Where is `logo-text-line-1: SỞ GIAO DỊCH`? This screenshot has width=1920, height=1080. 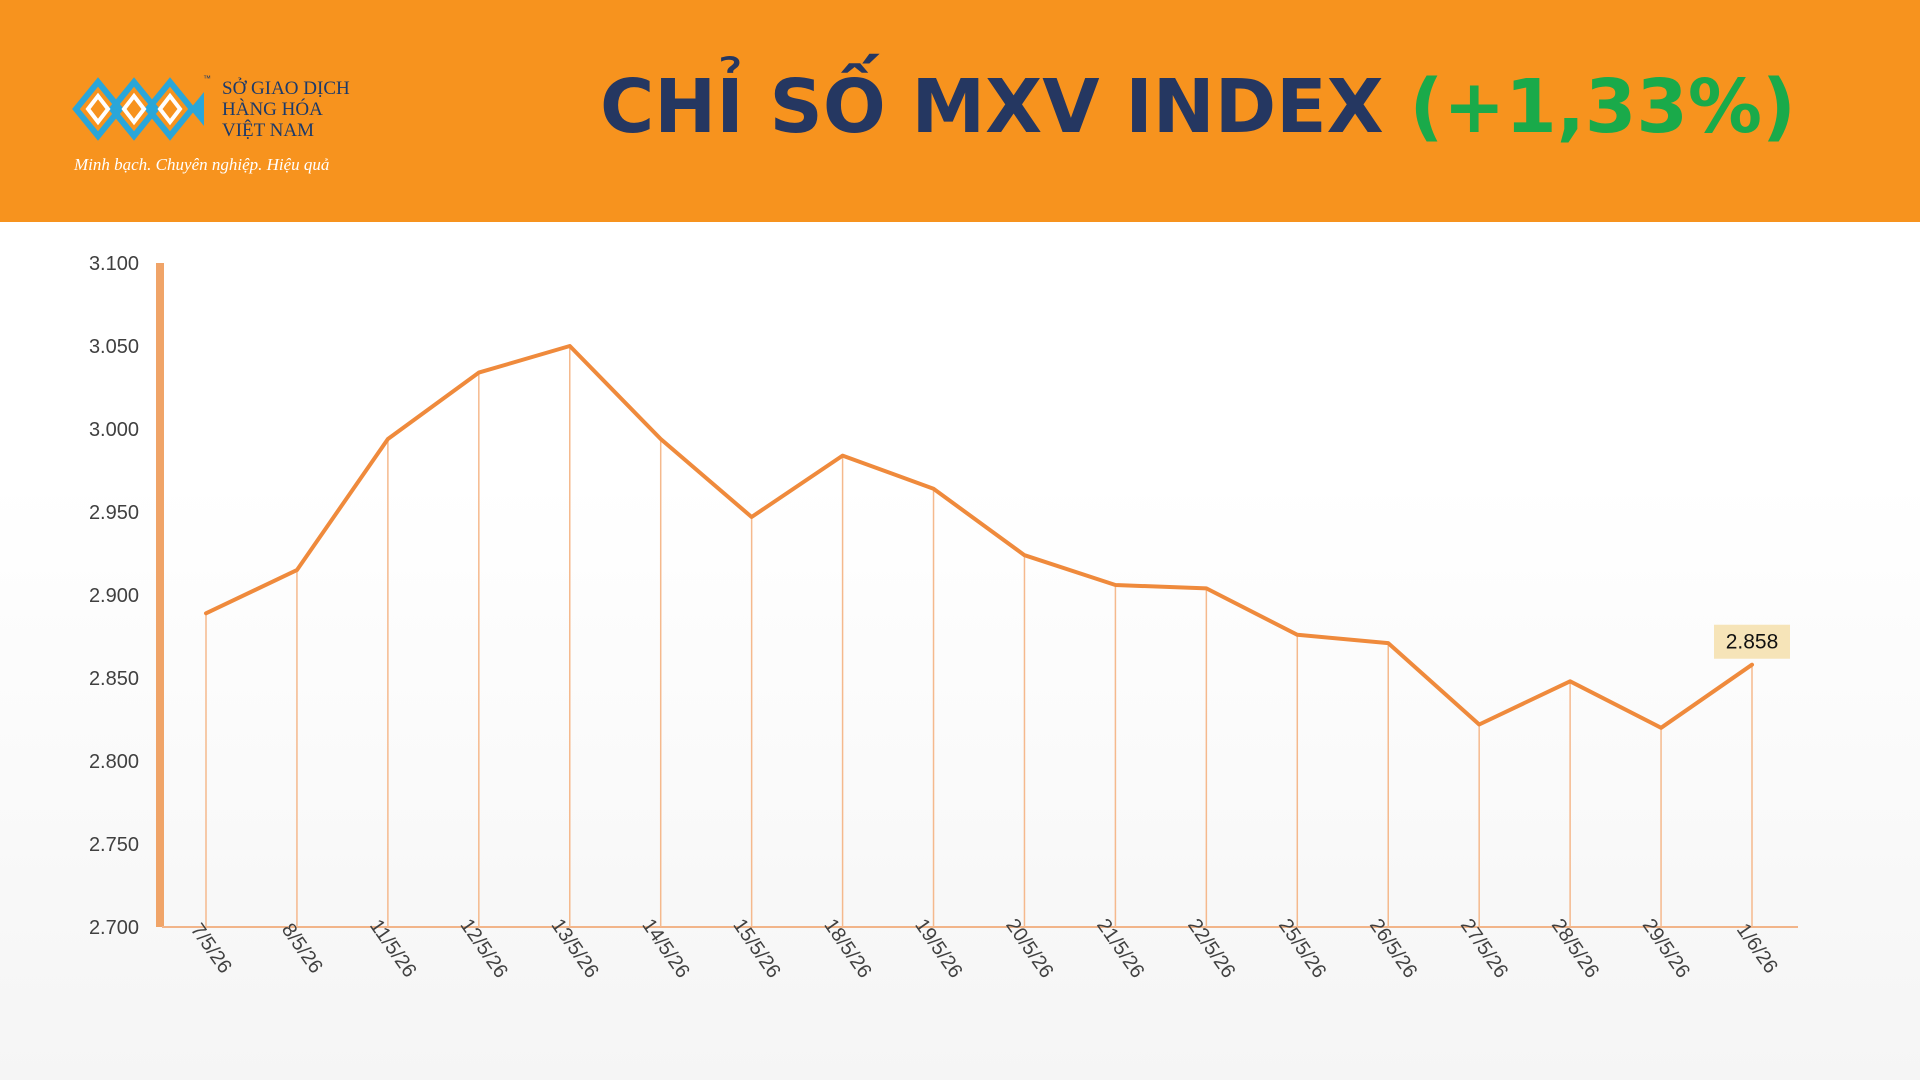
logo-text-line-1: SỞ GIAO DỊCH is located at coordinates (286, 88).